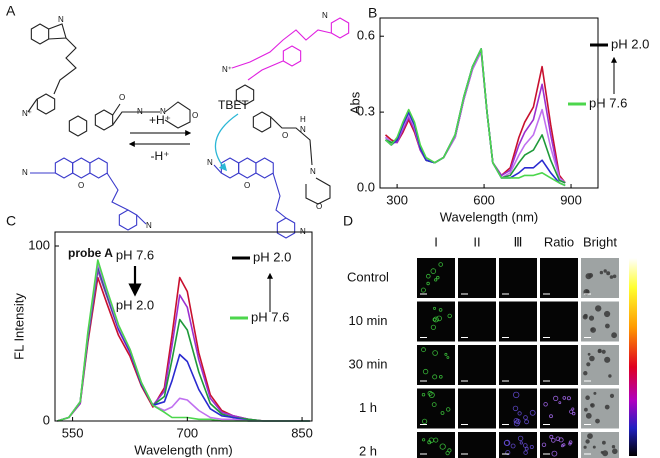  I want to click on legend-label: pH 2.0, so click(630, 43).